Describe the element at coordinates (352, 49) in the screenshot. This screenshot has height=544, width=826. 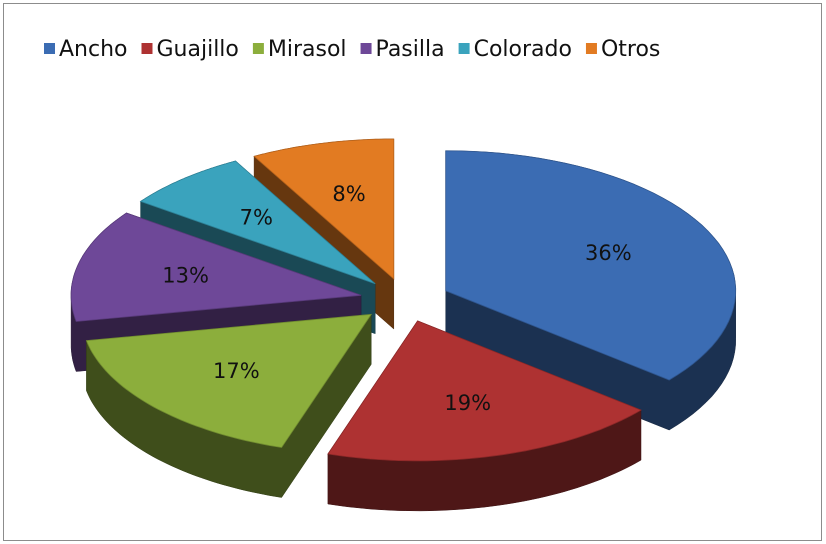
I see `legend: Ancho Guajillo Mirasol Pasilla Colorado Otros` at that location.